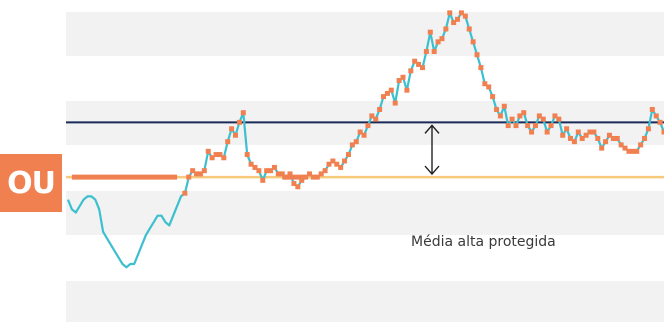  I want to click on ou-badge: OU, so click(31, 183).